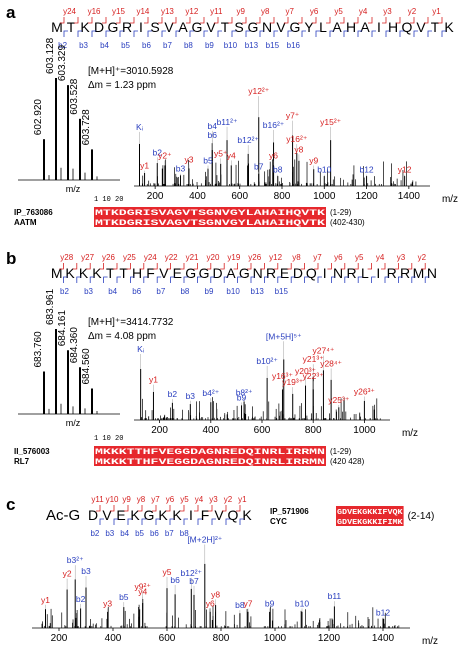 Image resolution: width=474 pixels, height=648 pixels. Describe the element at coordinates (150, 257) in the screenshot. I see `y-ion-label: y24` at that location.